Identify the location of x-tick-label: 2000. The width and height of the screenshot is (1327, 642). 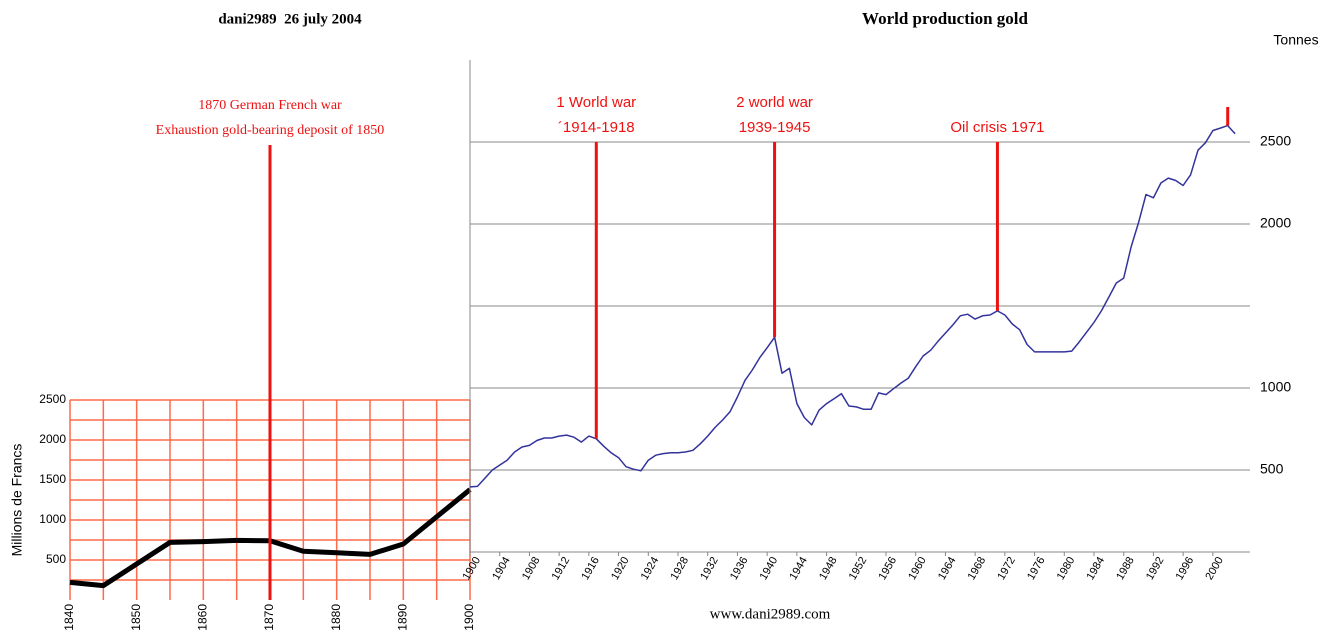
(1214, 568).